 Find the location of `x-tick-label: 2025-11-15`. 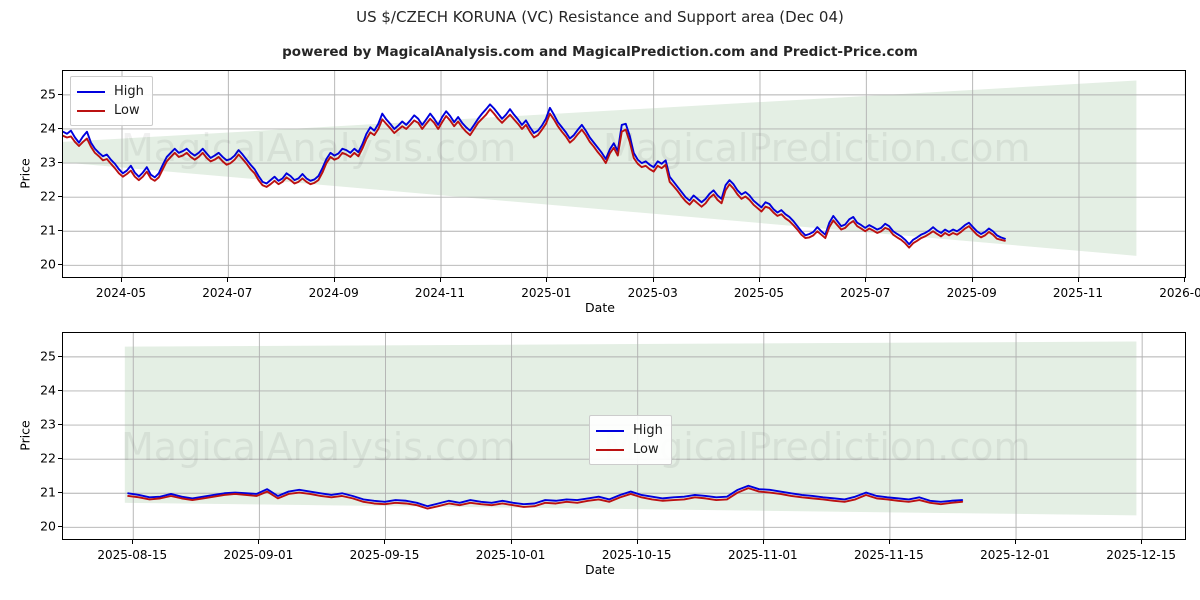

x-tick-label: 2025-11-15 is located at coordinates (889, 555).